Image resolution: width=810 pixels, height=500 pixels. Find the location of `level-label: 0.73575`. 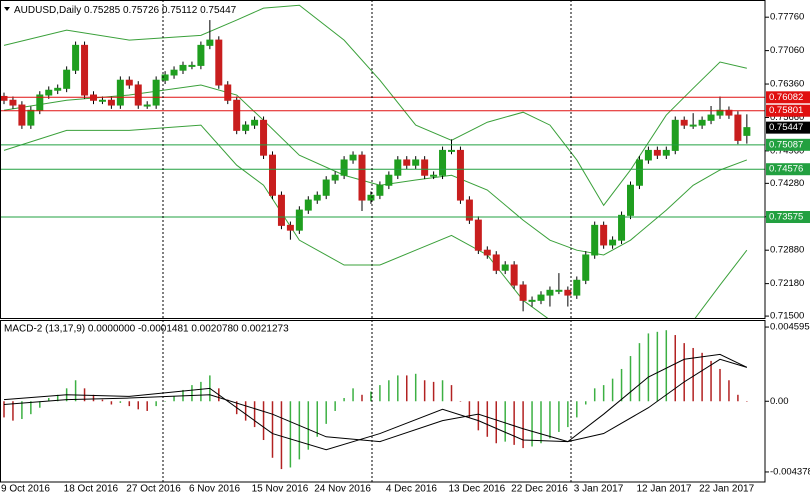

level-label: 0.73575 is located at coordinates (786, 217).